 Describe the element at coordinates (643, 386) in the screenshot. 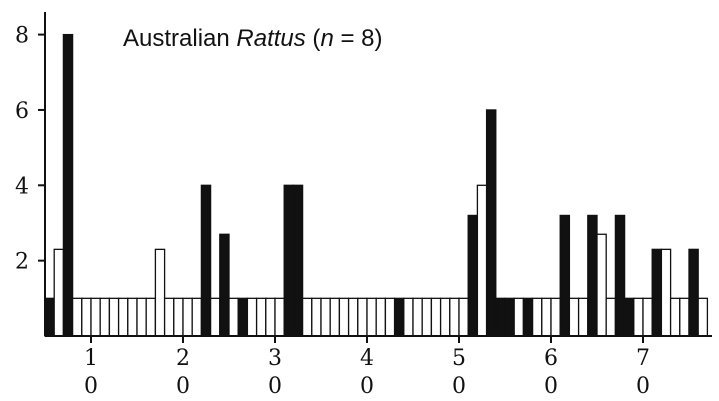

I see `x-tick-sublabel-7: 0` at that location.